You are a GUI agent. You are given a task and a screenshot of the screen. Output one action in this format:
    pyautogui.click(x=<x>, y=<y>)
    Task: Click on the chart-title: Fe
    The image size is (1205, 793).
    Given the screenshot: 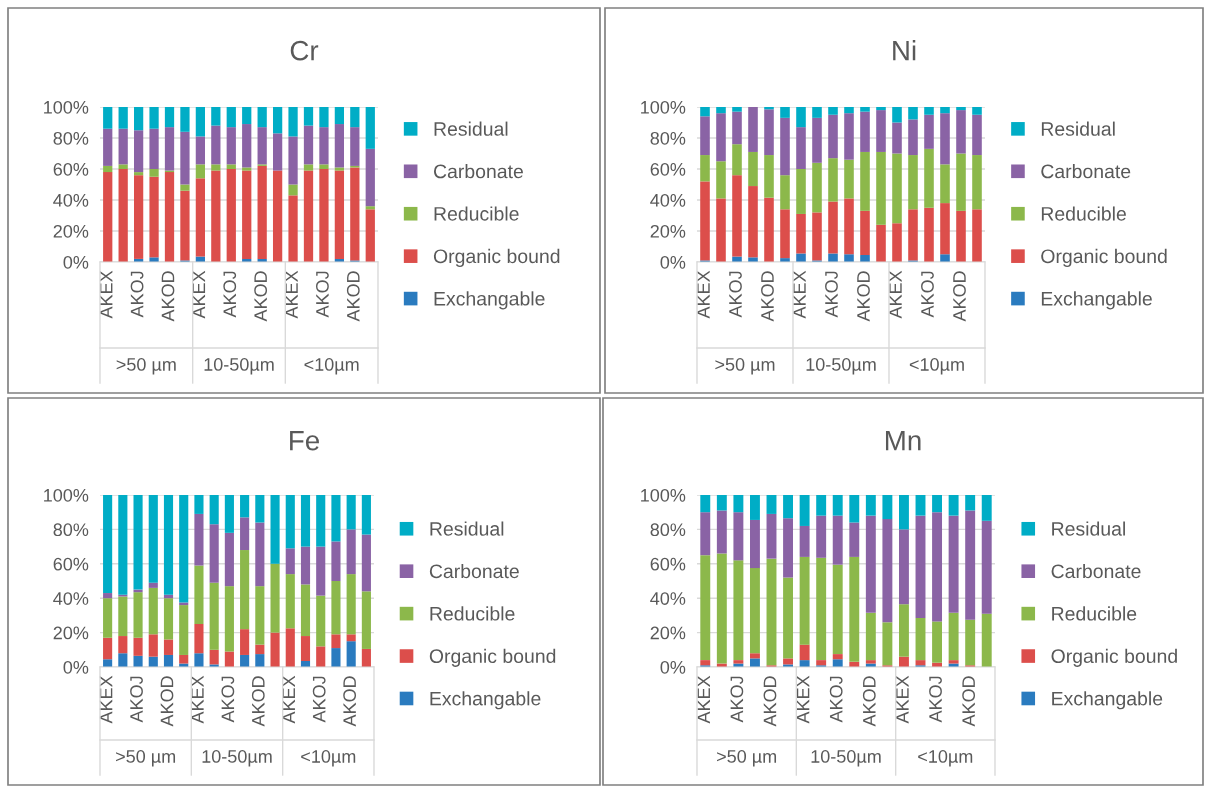 What is the action you would take?
    pyautogui.click(x=304, y=441)
    